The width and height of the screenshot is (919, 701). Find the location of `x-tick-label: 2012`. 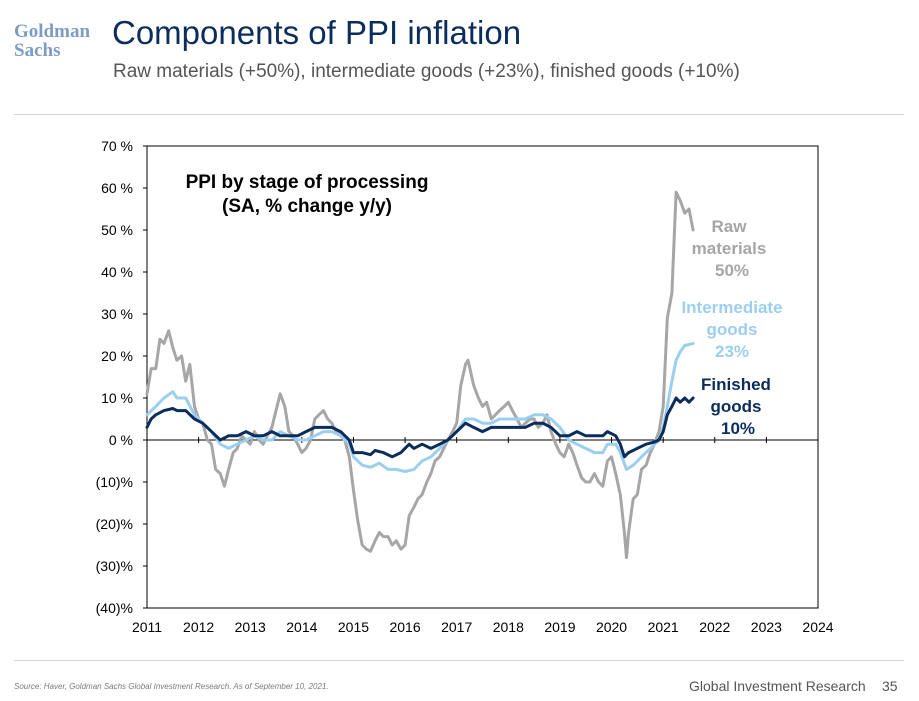

x-tick-label: 2012 is located at coordinates (198, 627).